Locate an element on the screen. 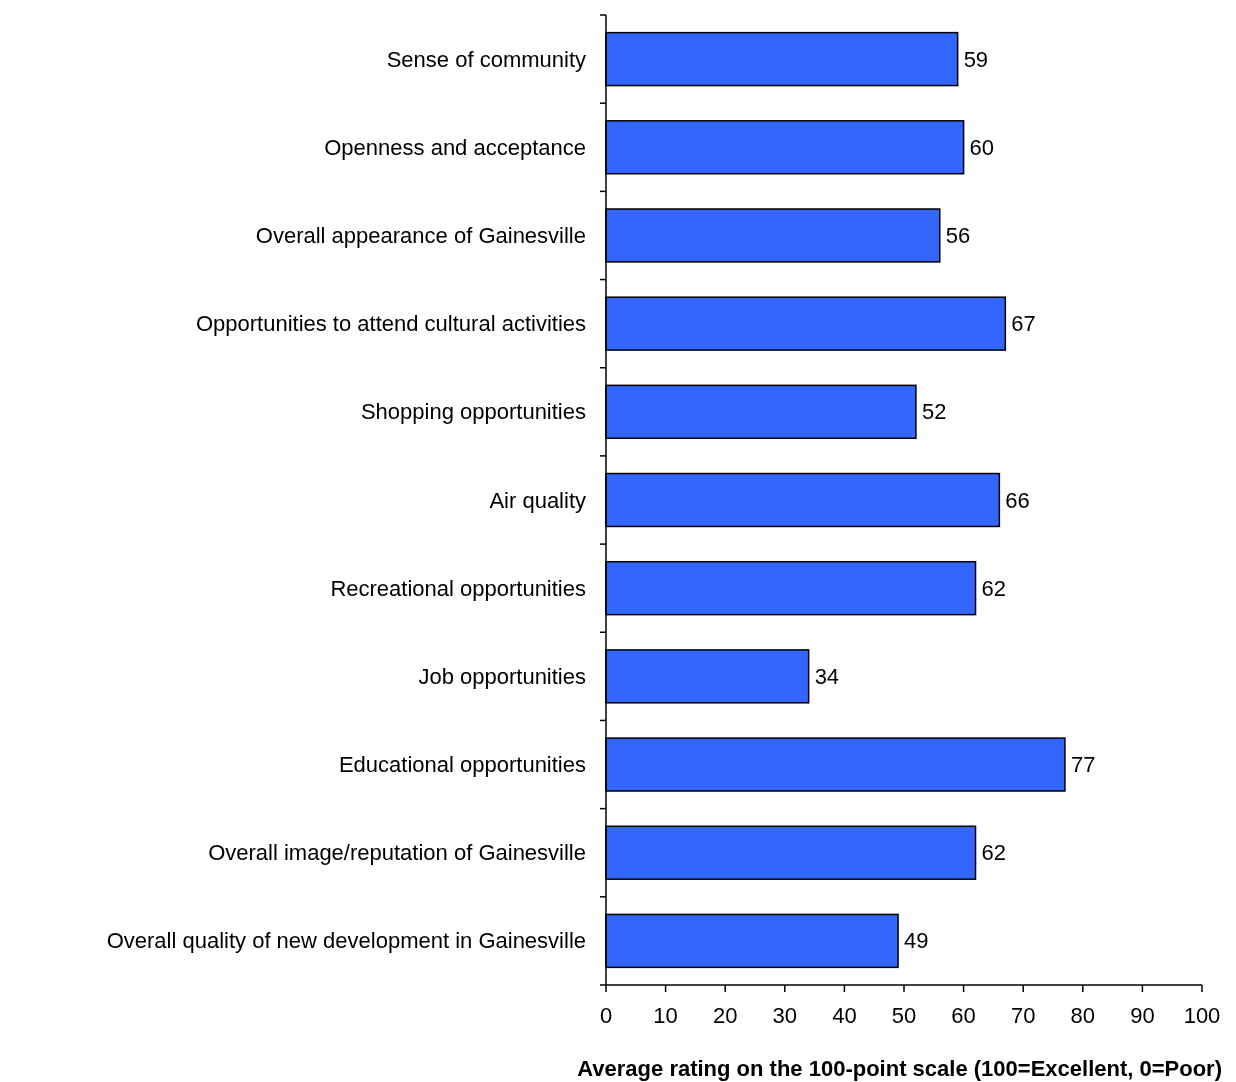 The width and height of the screenshot is (1236, 1082). y-tick-label: Opportunities to attend cultural activities is located at coordinates (390, 324).